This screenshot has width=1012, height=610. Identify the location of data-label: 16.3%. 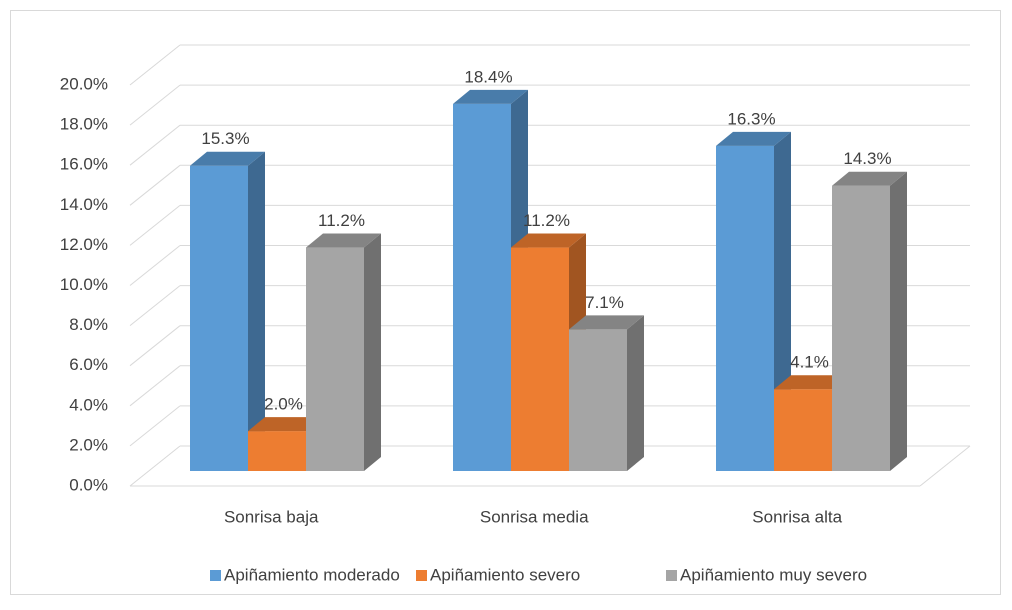
(751, 118).